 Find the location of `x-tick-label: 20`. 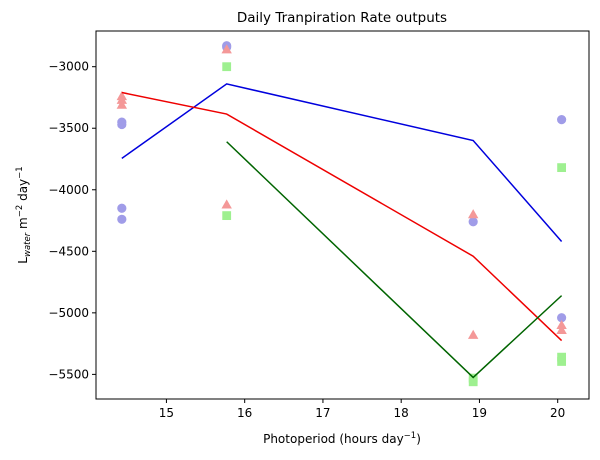

x-tick-label: 20 is located at coordinates (557, 413).